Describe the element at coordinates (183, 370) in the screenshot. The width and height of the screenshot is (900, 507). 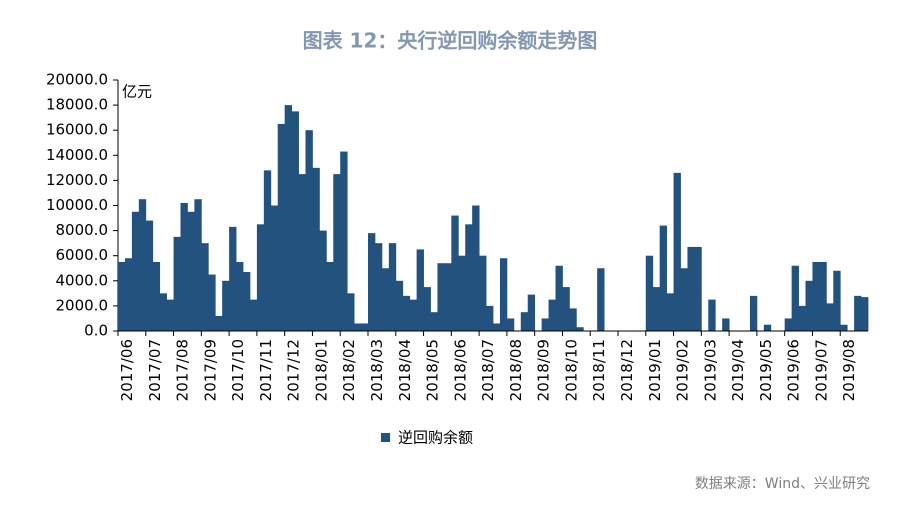
I see `x-tick-label: 2017/08` at that location.